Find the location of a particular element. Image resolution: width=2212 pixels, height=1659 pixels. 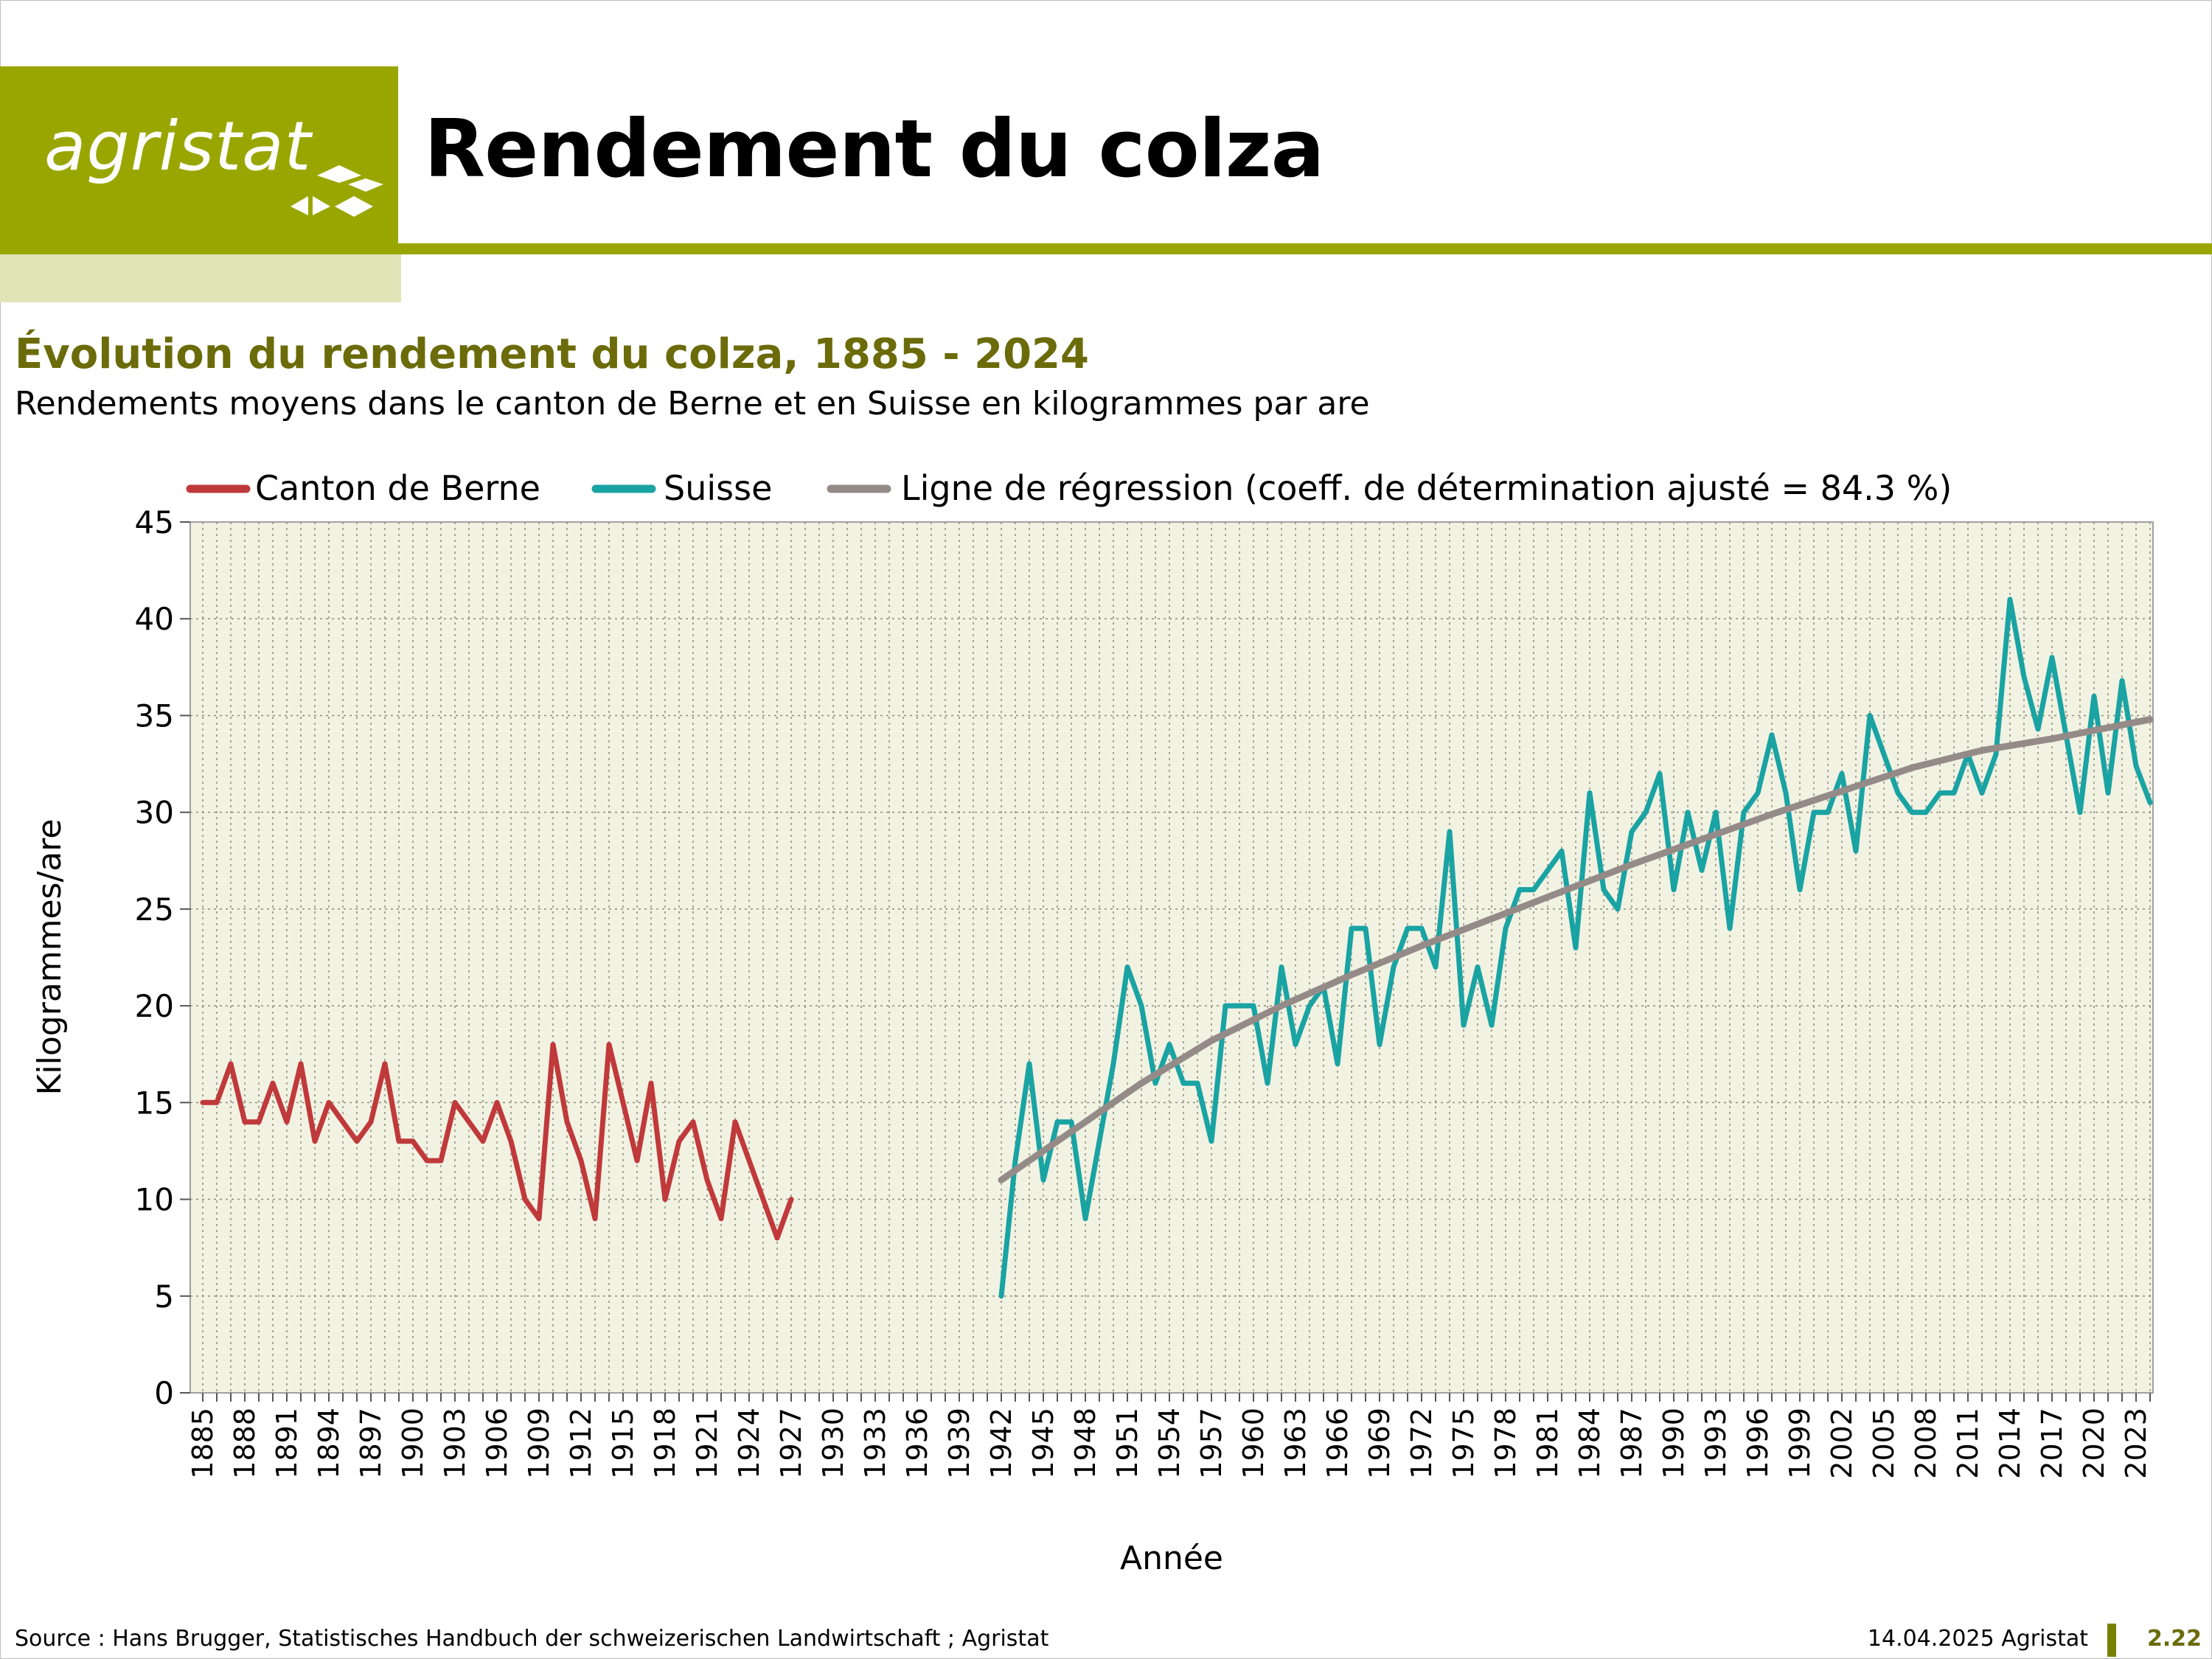

page-number: 2.22 is located at coordinates (2174, 1639).